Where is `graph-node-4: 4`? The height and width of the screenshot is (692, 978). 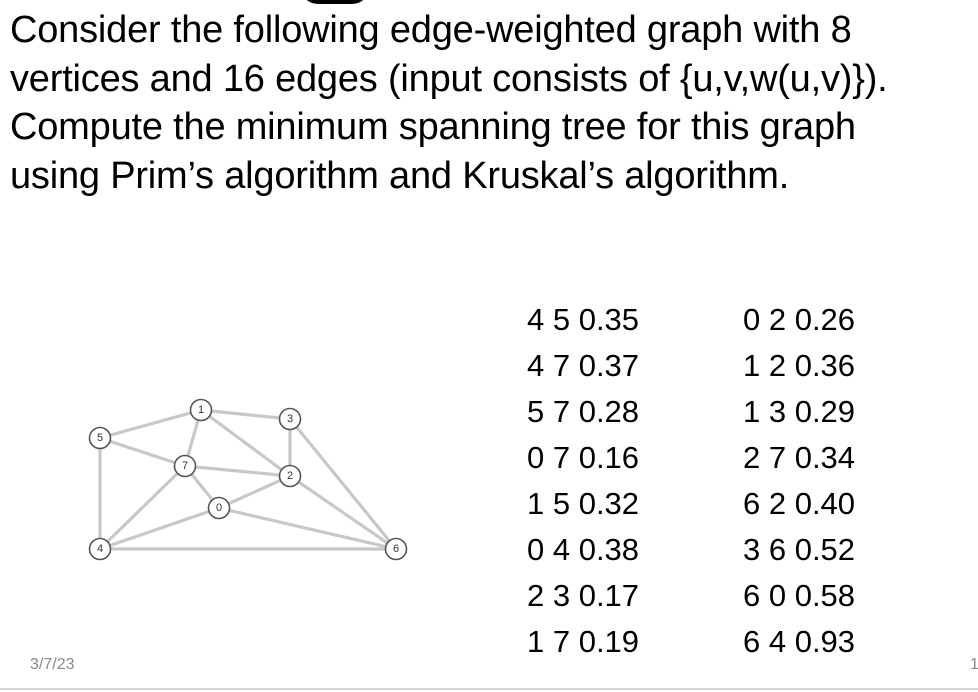 graph-node-4: 4 is located at coordinates (100, 549).